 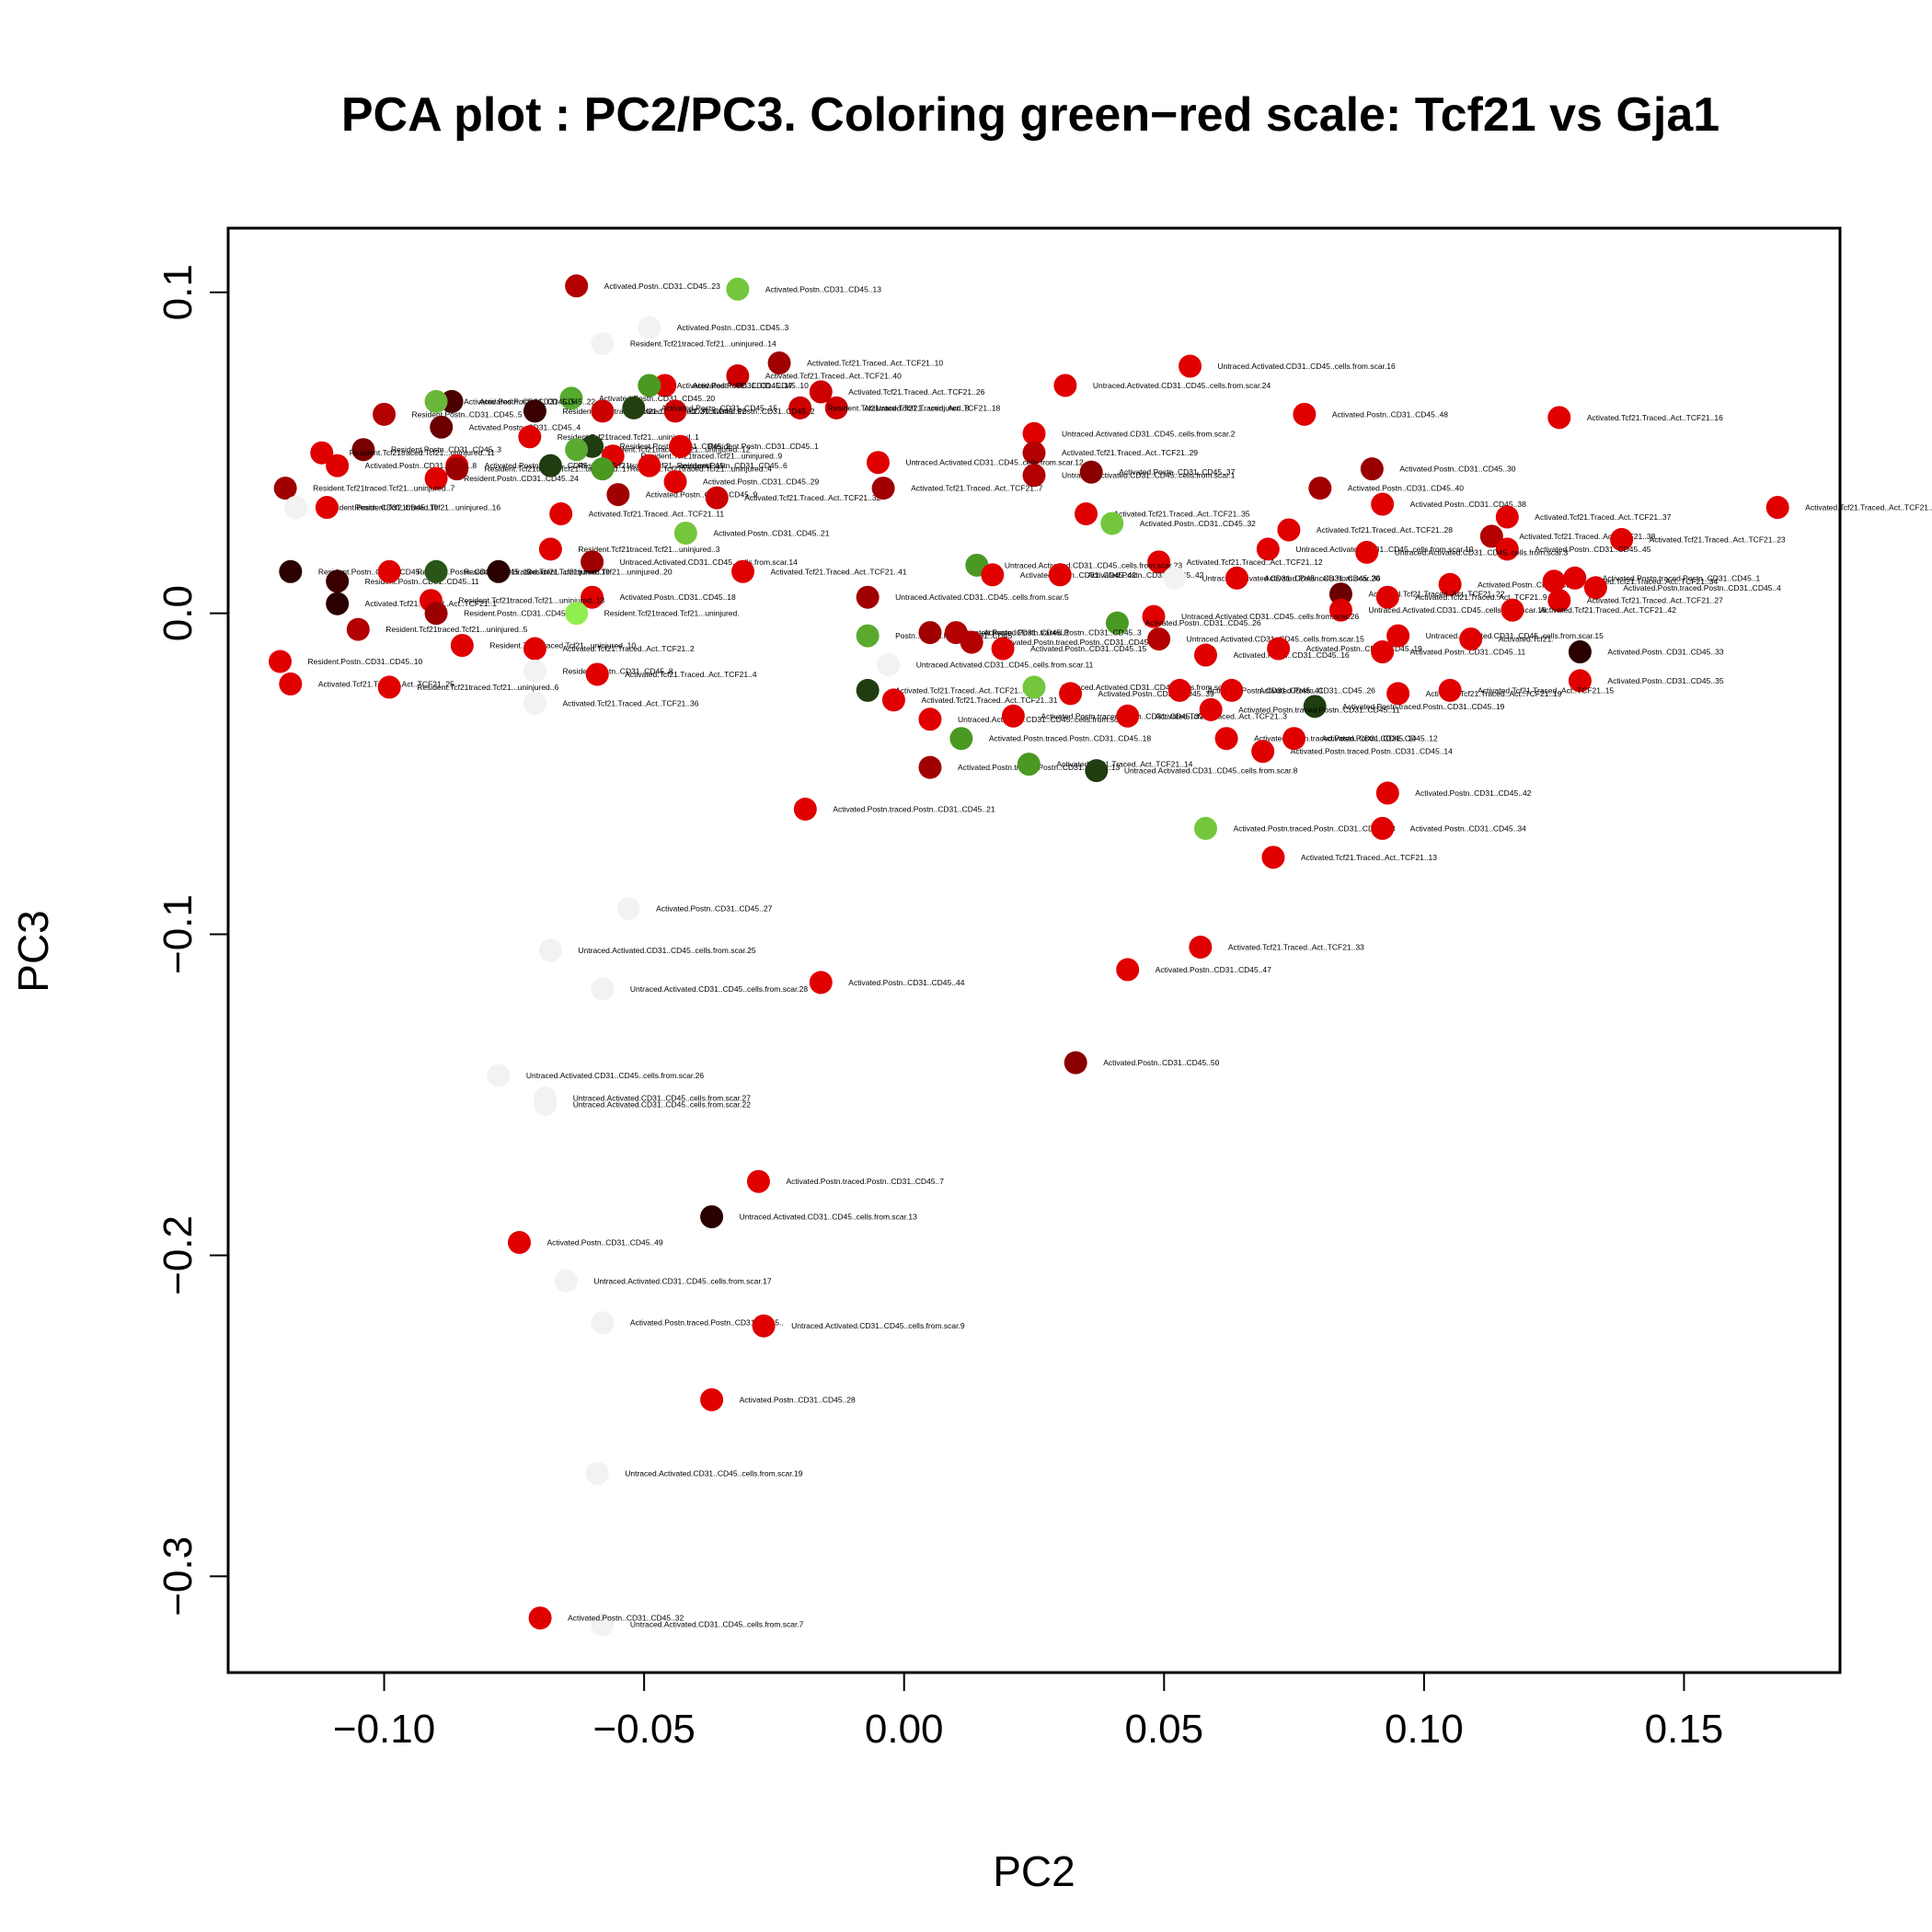 What do you see at coordinates (823, 288) in the screenshot?
I see `point-label: Activated.Postn..CD31..CD45..13` at bounding box center [823, 288].